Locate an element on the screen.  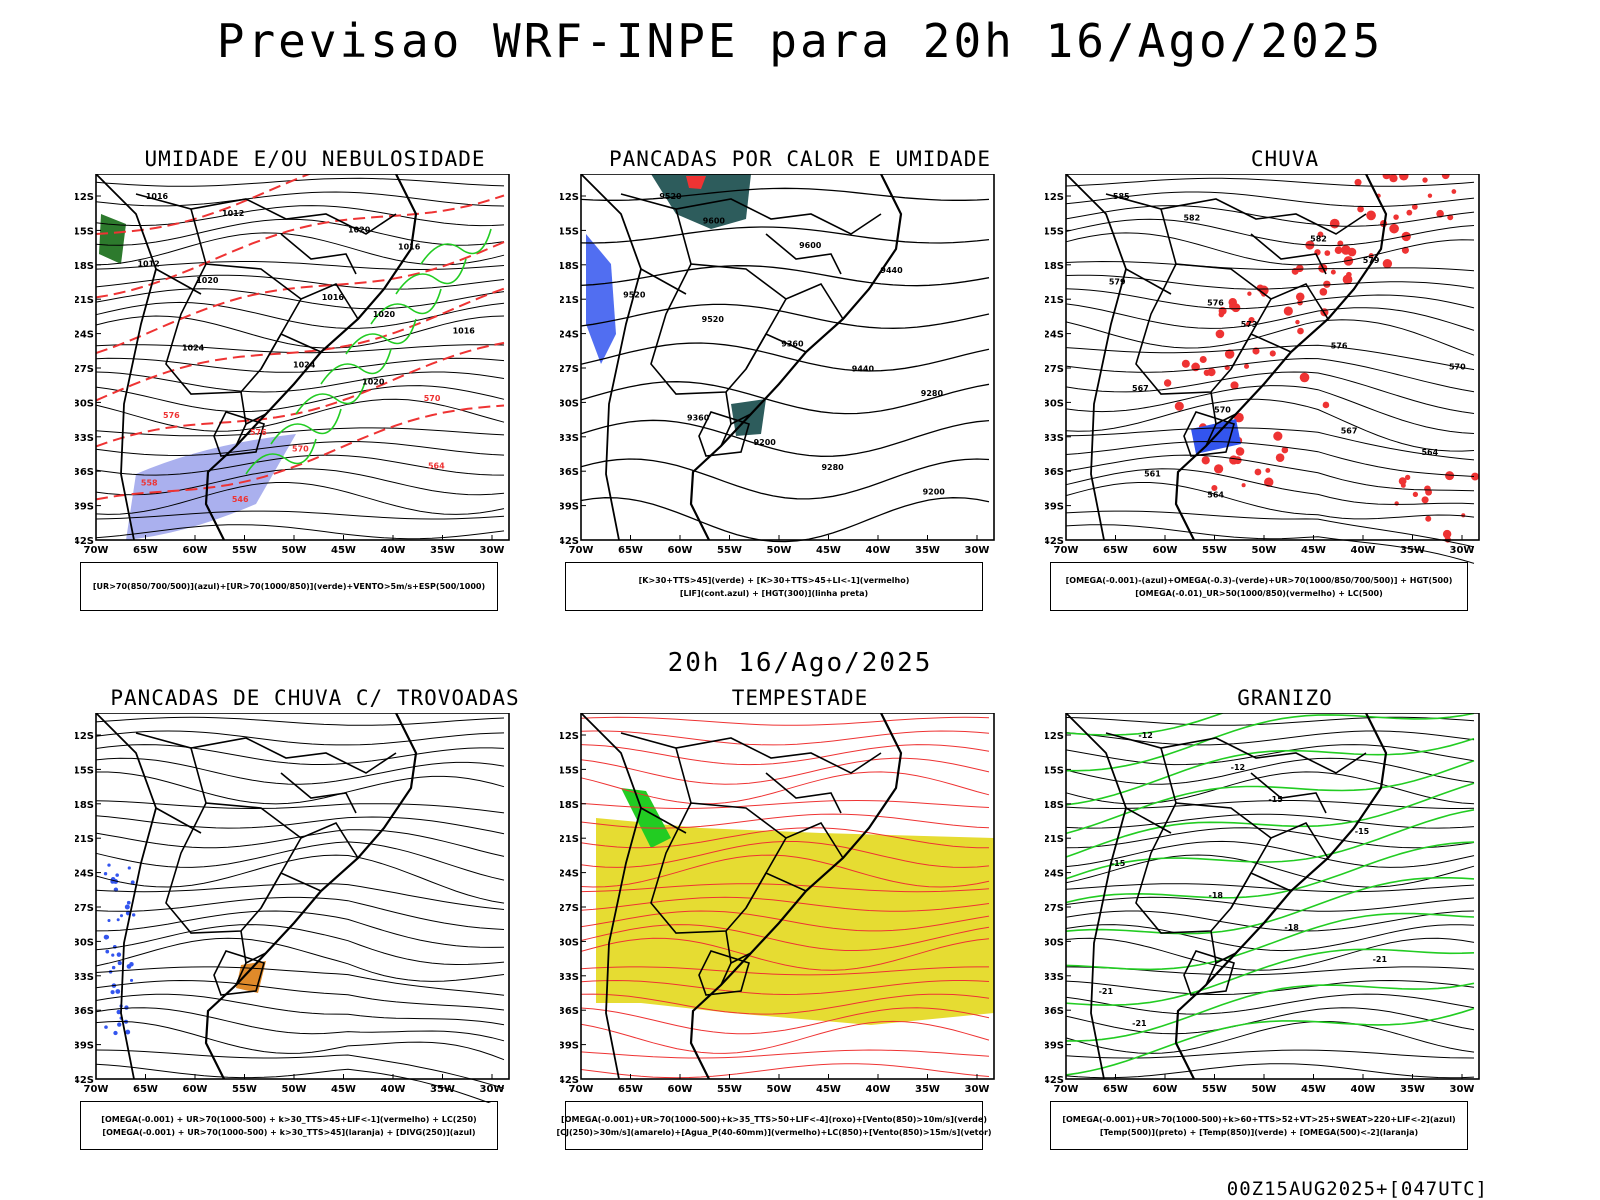
main-title: Previsao WRF-INPE para 20h 16/Ago/2025 is located at coordinates (800, 41).